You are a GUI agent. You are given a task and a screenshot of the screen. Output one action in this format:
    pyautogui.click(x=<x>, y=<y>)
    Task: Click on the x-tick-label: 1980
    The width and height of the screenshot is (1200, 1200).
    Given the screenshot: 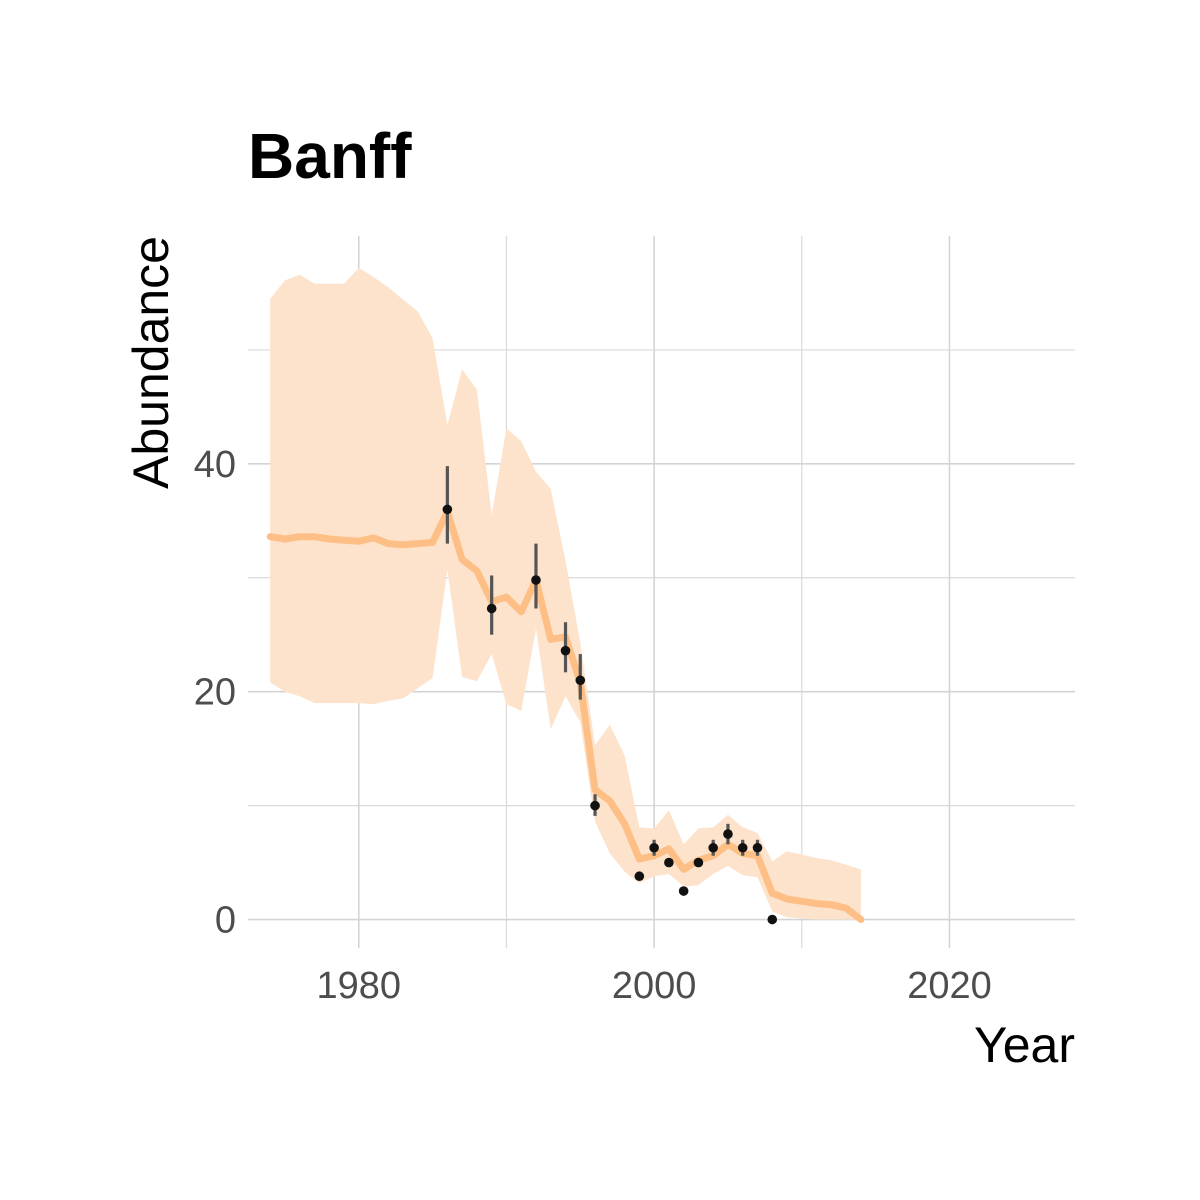 What is the action you would take?
    pyautogui.click(x=358, y=986)
    